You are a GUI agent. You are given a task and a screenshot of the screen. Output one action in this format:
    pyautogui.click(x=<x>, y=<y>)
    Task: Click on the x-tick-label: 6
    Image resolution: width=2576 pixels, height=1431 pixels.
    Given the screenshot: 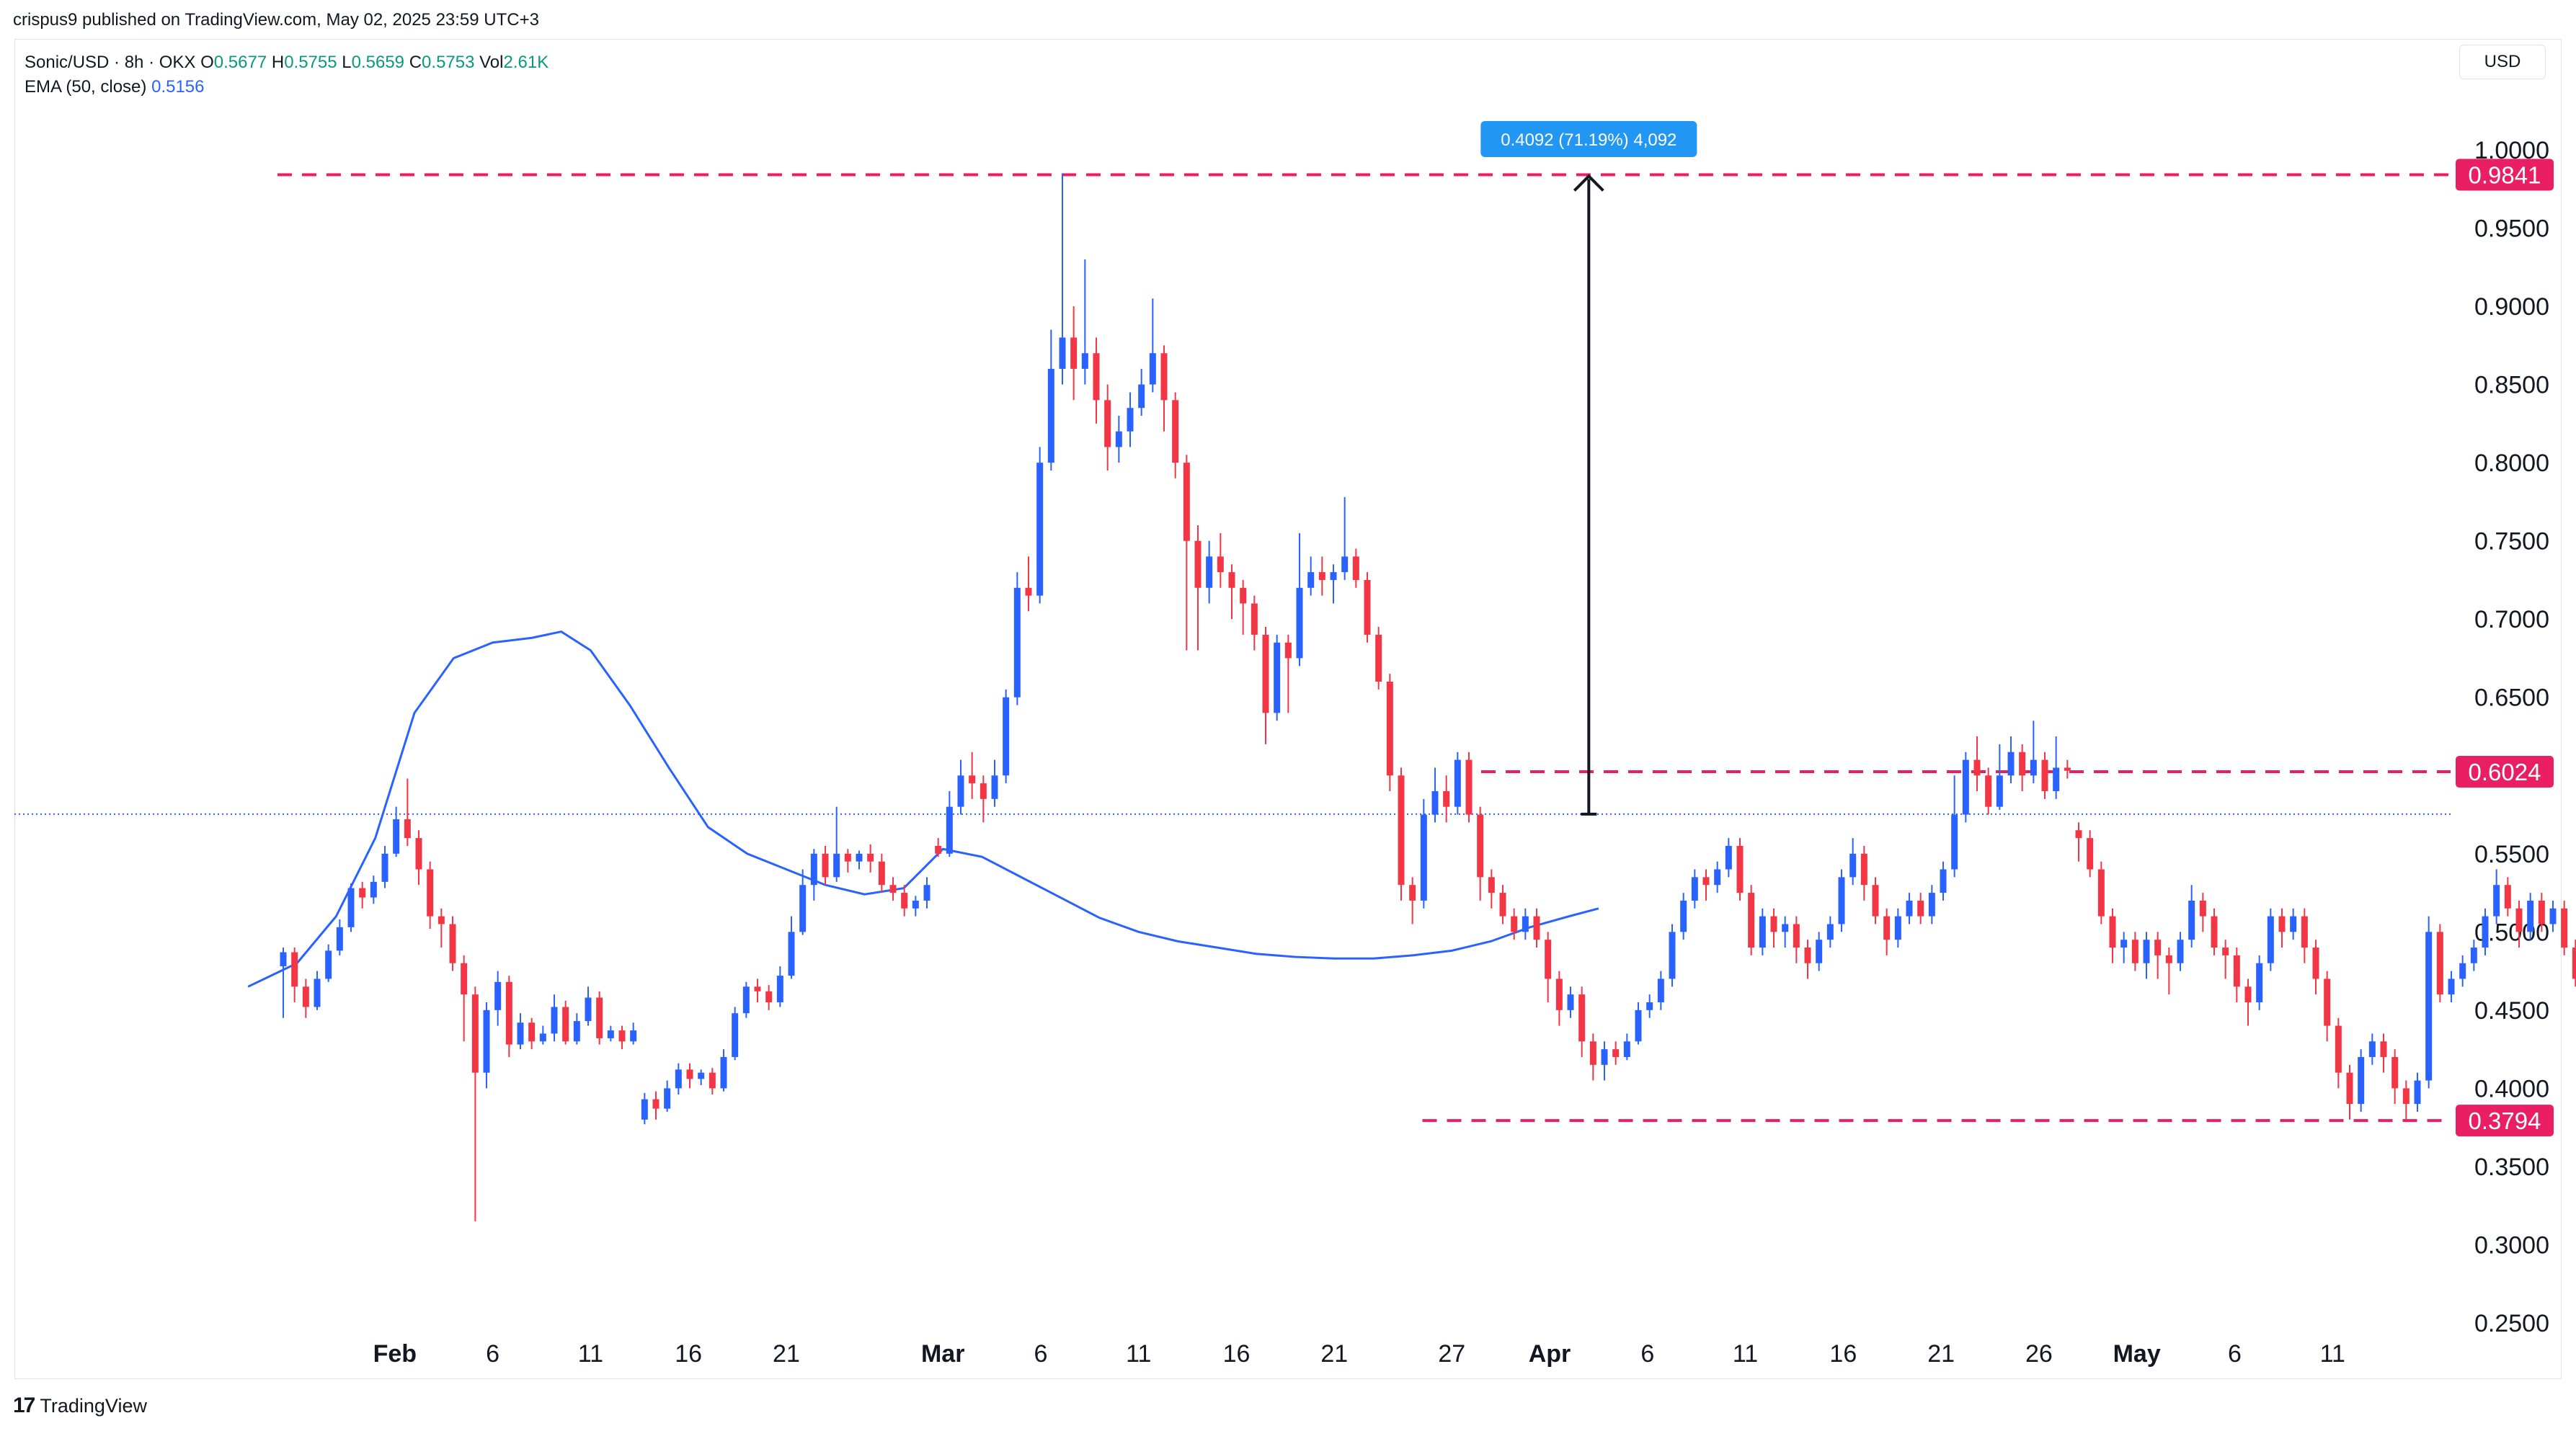 What is the action you would take?
    pyautogui.click(x=1041, y=1354)
    